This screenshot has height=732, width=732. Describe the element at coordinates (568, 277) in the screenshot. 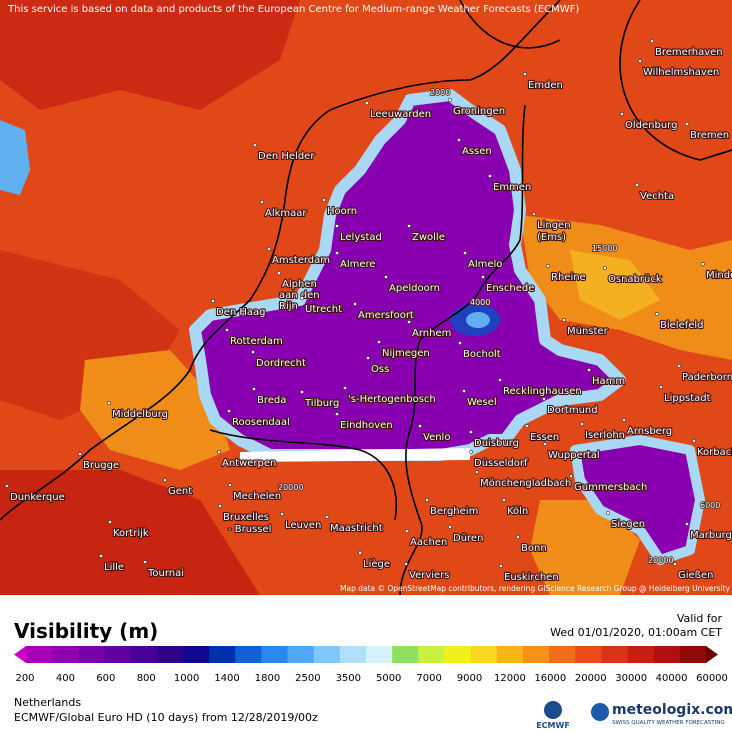

I see `city-label: Rheine` at that location.